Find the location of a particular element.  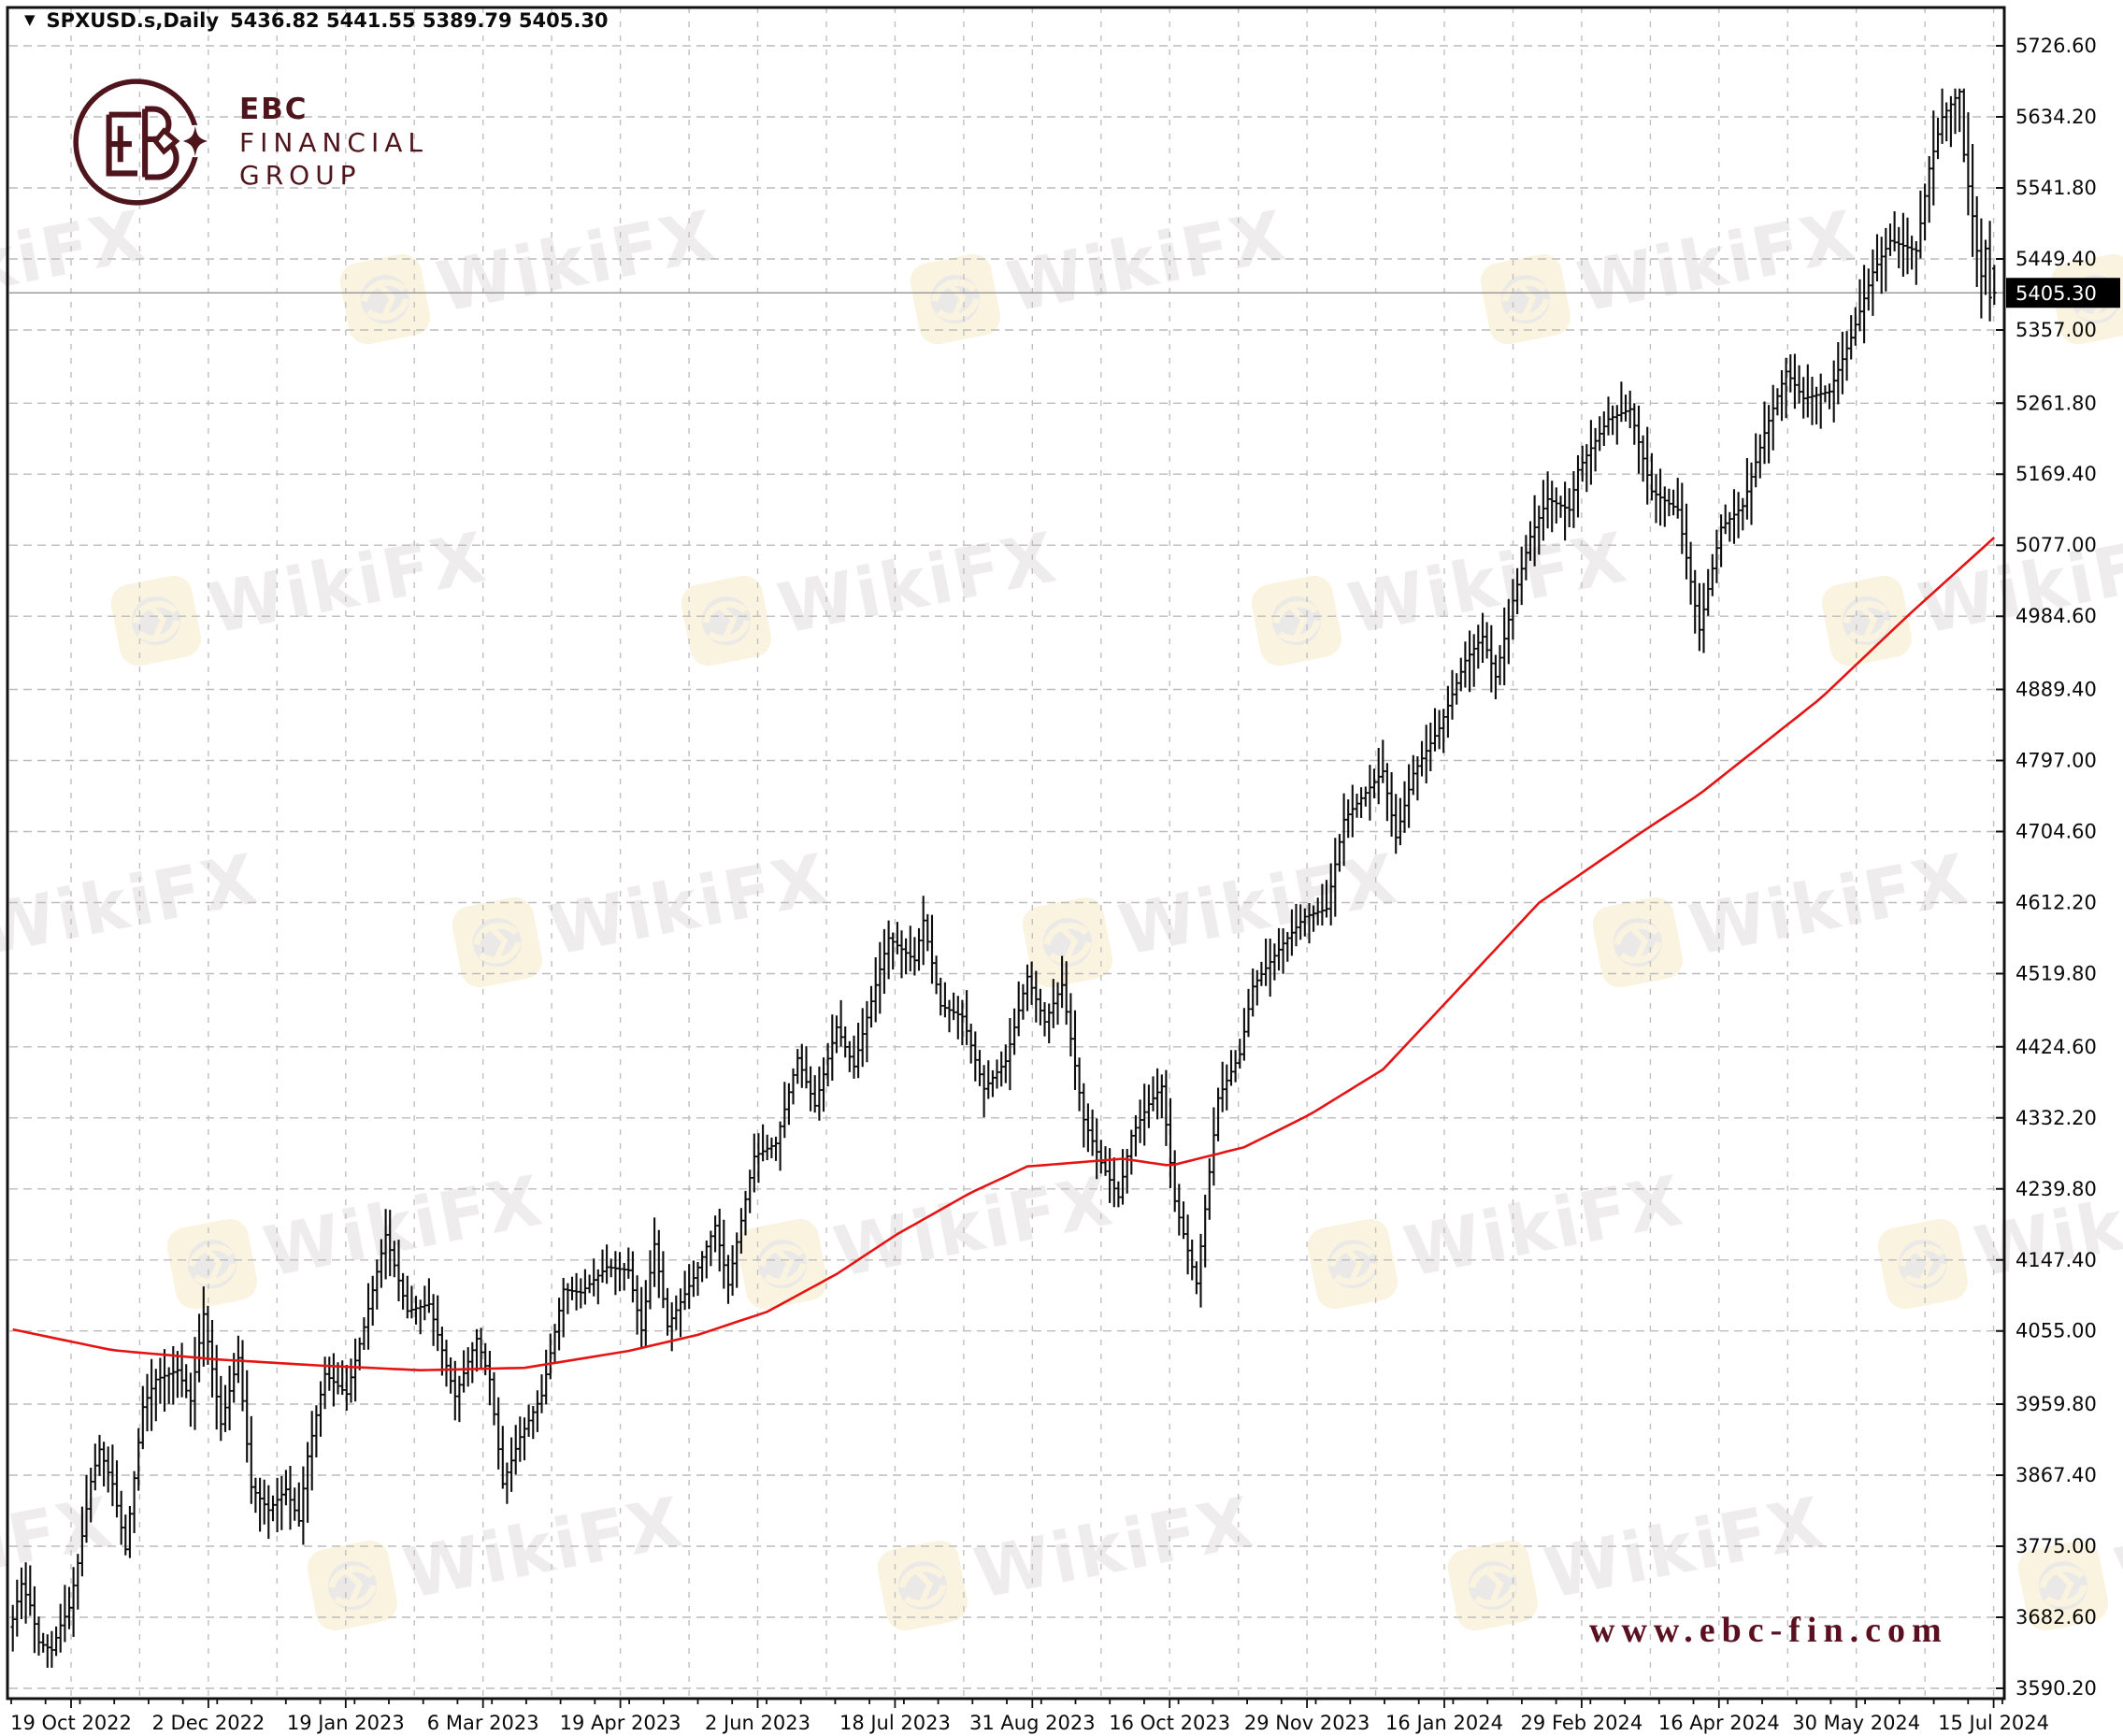

price-axis-label: 5077.00 is located at coordinates (2056, 545).